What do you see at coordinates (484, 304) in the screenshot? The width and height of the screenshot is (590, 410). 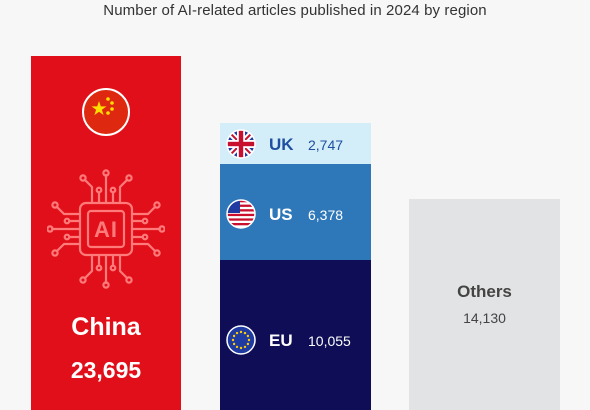 I see `bar-others: Others 14,130` at bounding box center [484, 304].